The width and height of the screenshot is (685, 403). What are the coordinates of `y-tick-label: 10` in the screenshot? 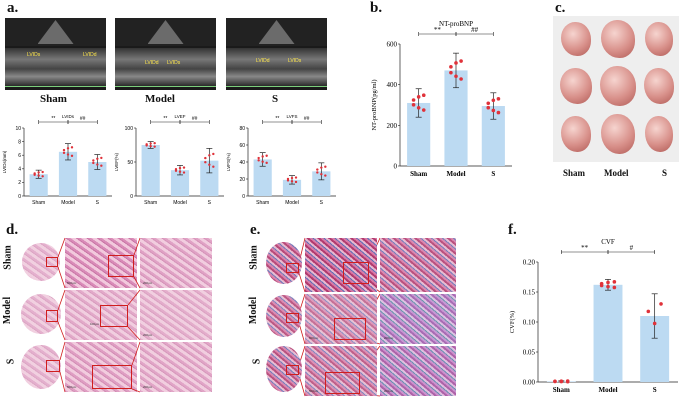 It's located at (18, 129).